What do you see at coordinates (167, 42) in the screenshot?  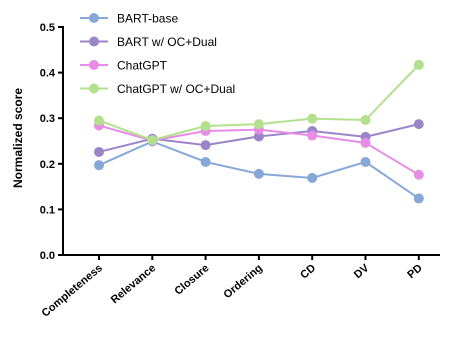 I see `legend-label: BART w/ OC+Dual` at bounding box center [167, 42].